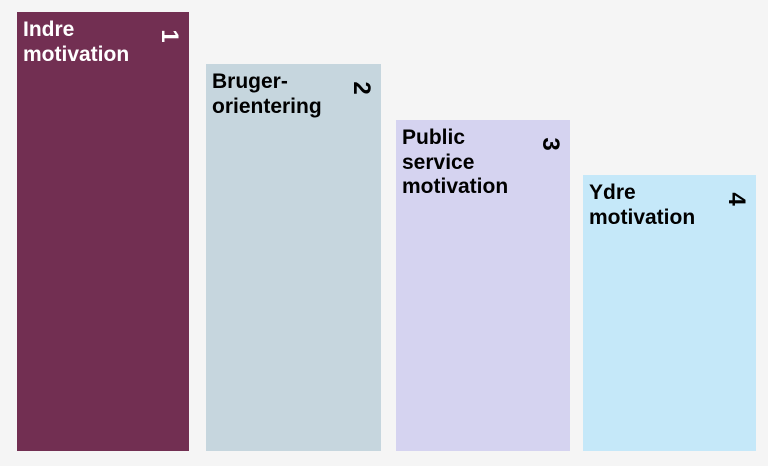 The height and width of the screenshot is (466, 768). Describe the element at coordinates (250, 81) in the screenshot. I see `label-line: Bruger-` at that location.